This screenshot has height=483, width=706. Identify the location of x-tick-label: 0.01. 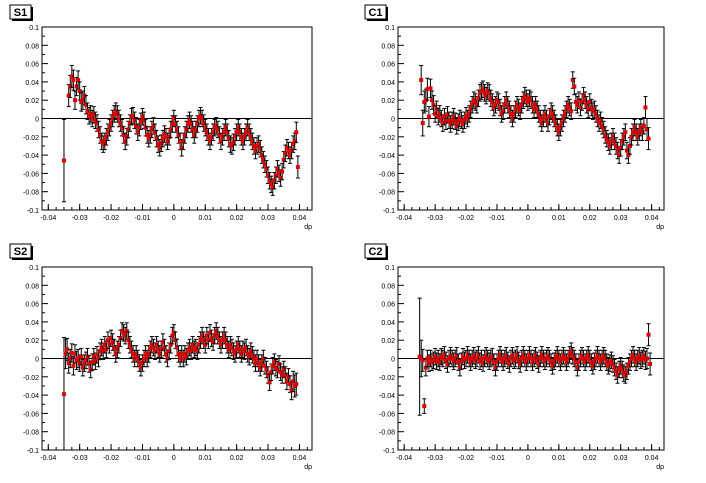
(205, 458).